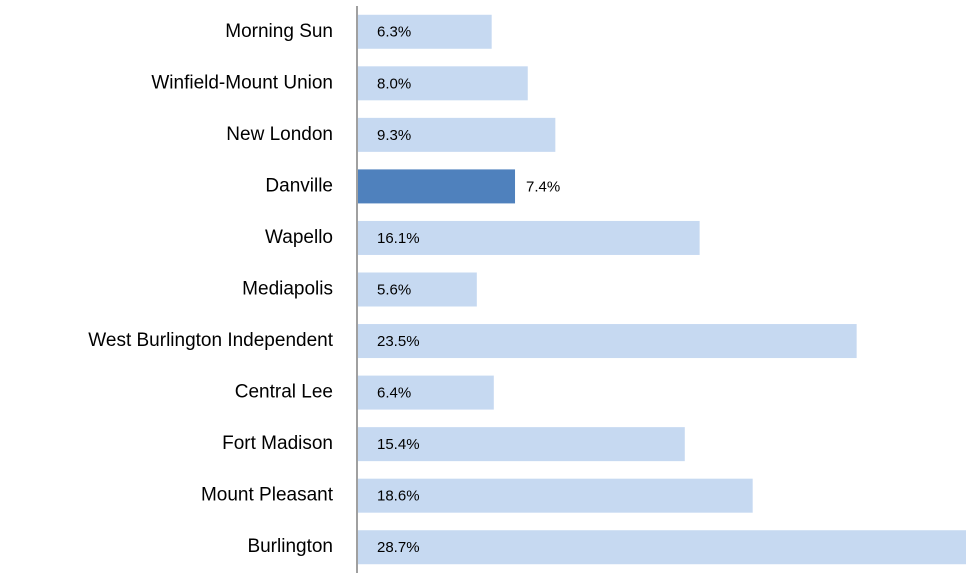 The image size is (966, 573). I want to click on value-label: 16.1%, so click(398, 238).